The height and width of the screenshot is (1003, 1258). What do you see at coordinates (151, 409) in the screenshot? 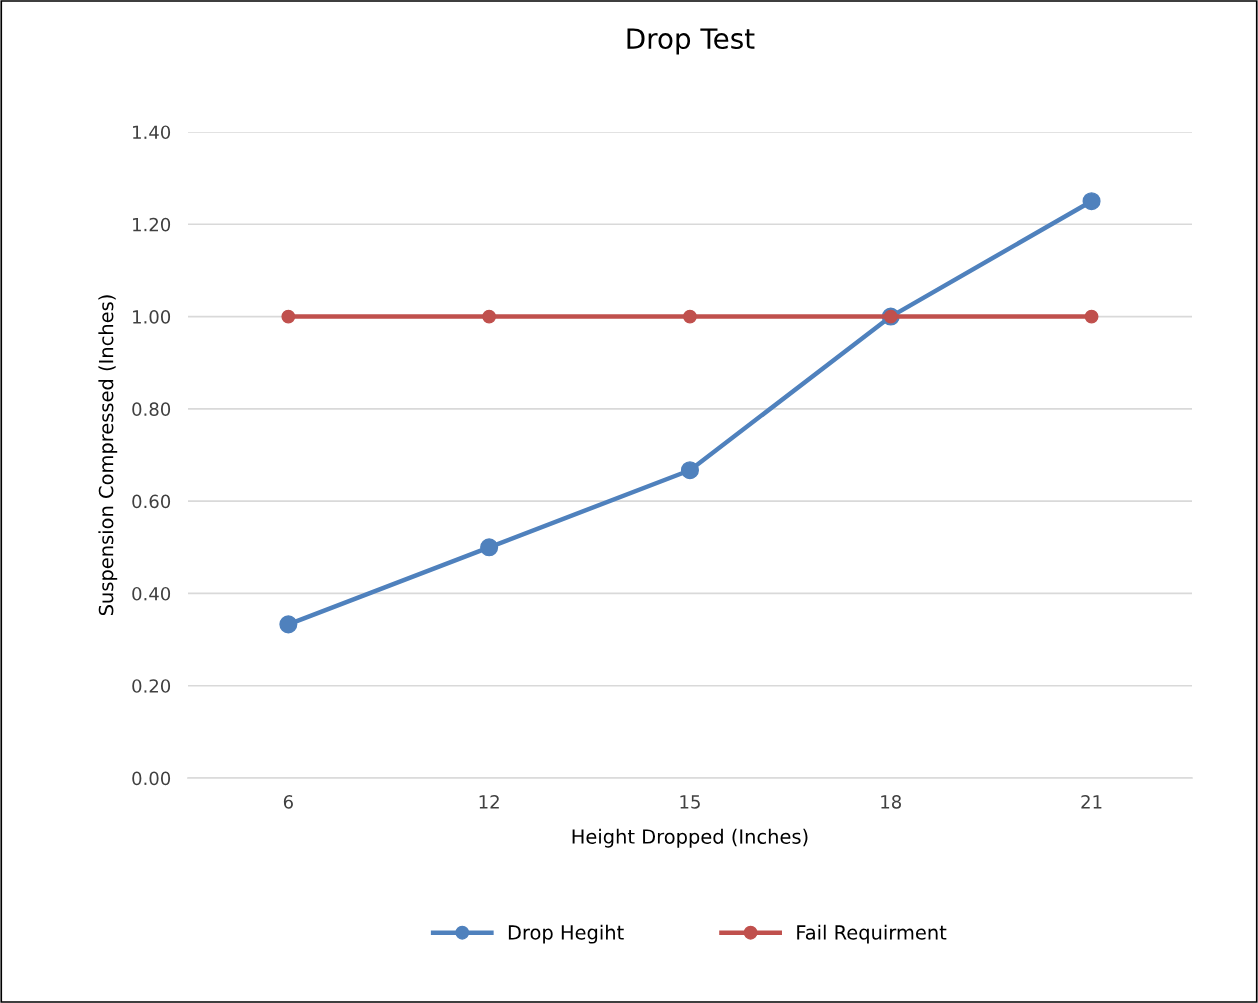
I see `y-tick-label: 0.80` at bounding box center [151, 409].